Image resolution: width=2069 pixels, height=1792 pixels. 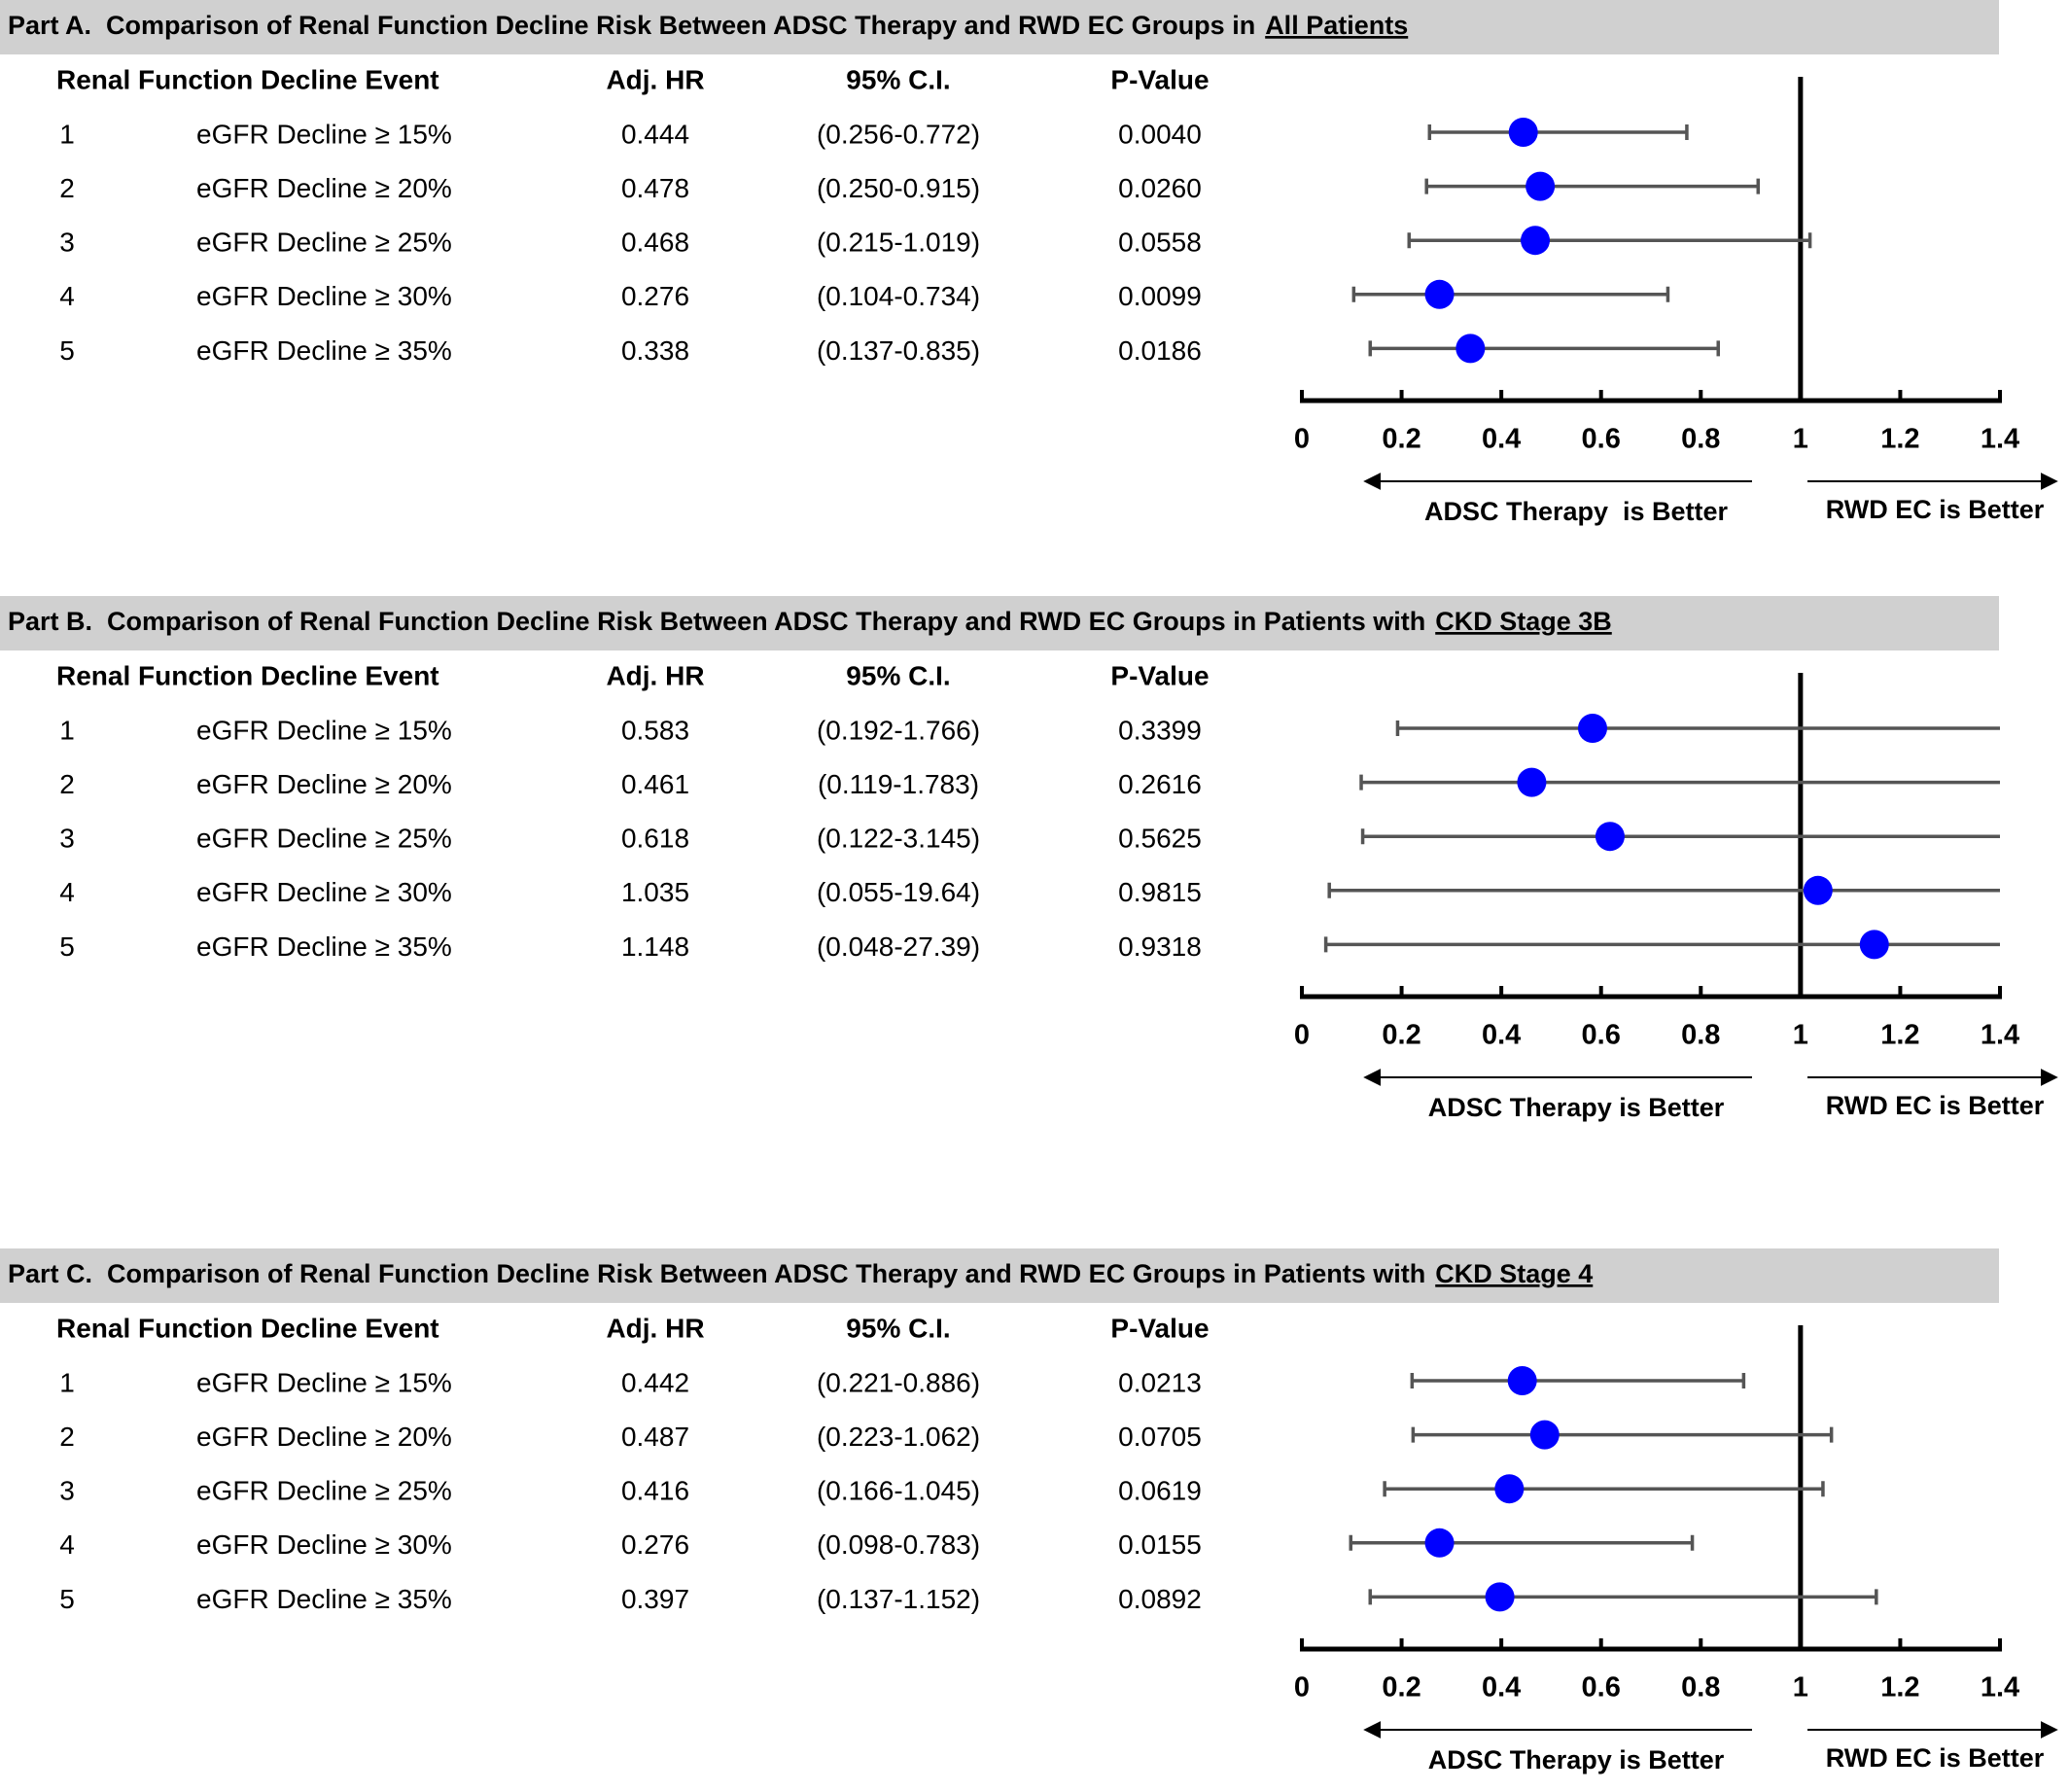 I want to click on hr-value: 0.618, so click(x=655, y=839).